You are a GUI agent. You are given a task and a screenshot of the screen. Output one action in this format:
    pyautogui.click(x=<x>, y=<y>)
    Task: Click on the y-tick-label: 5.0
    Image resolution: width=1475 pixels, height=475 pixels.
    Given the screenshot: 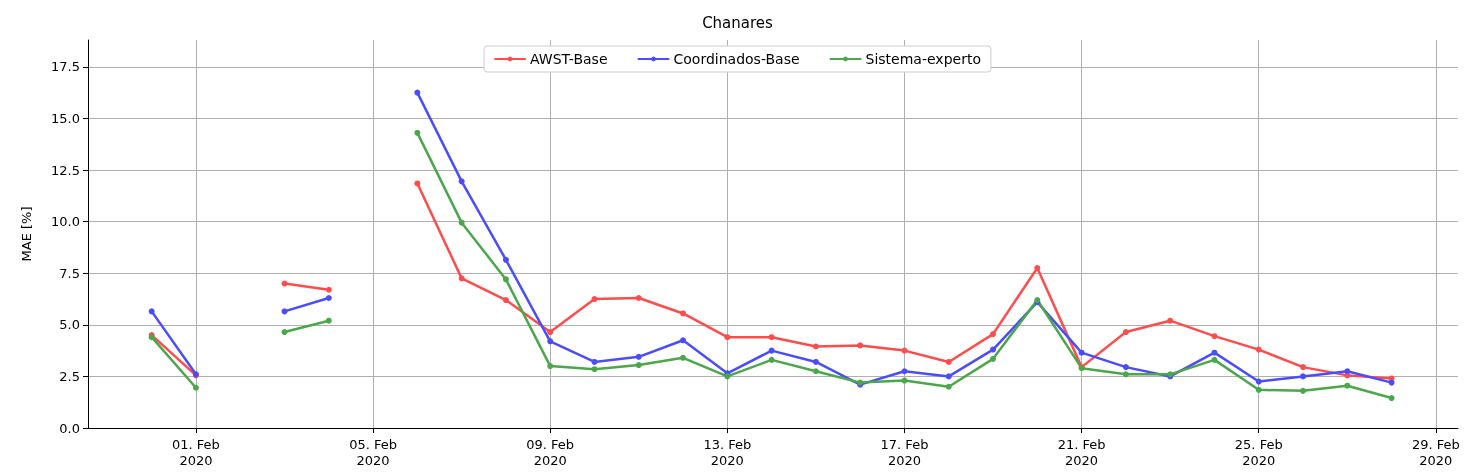 What is the action you would take?
    pyautogui.click(x=69, y=325)
    